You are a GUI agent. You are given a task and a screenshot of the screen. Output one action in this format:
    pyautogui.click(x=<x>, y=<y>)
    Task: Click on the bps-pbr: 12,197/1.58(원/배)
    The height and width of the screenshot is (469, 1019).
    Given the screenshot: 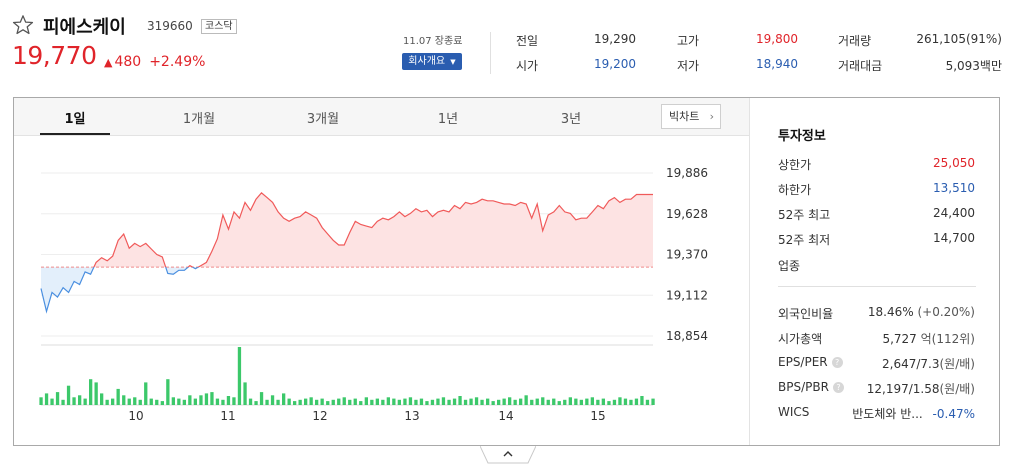 What is the action you would take?
    pyautogui.click(x=921, y=388)
    